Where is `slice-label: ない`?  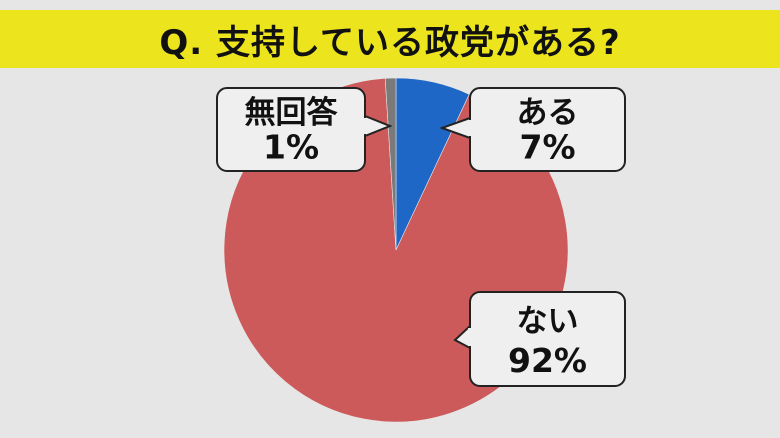 slice-label: ない is located at coordinates (548, 321).